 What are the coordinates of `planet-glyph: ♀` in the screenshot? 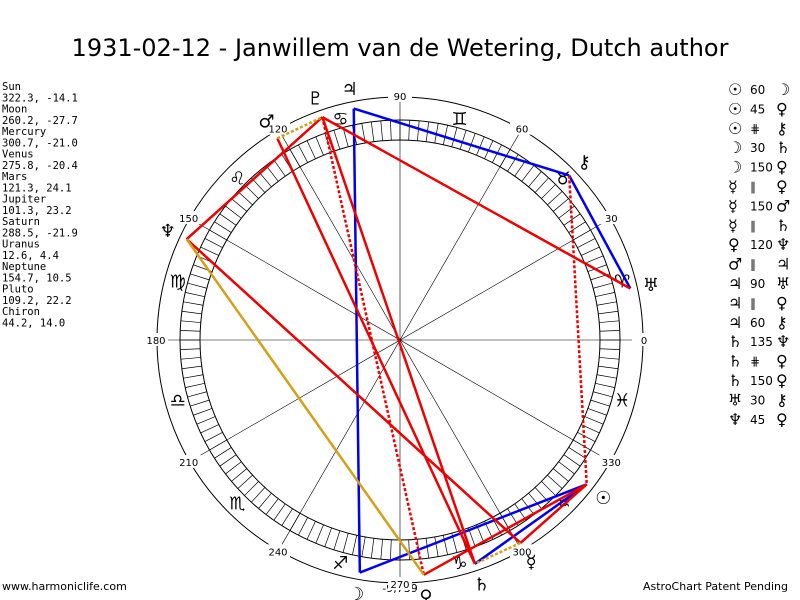 It's located at (425, 593).